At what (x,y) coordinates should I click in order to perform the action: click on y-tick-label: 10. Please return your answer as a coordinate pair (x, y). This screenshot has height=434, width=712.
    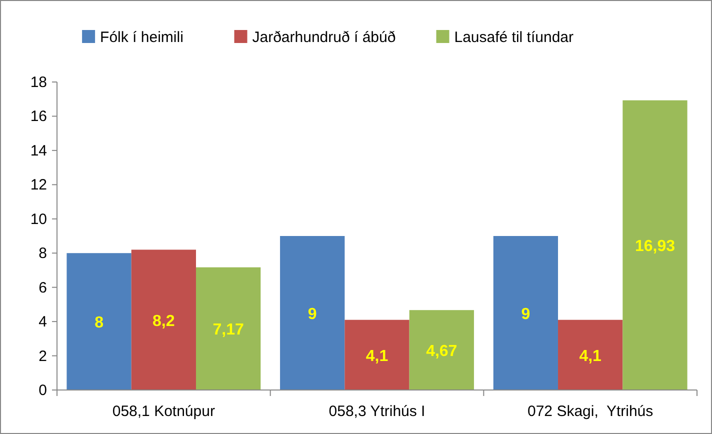
    Looking at the image, I should click on (38, 219).